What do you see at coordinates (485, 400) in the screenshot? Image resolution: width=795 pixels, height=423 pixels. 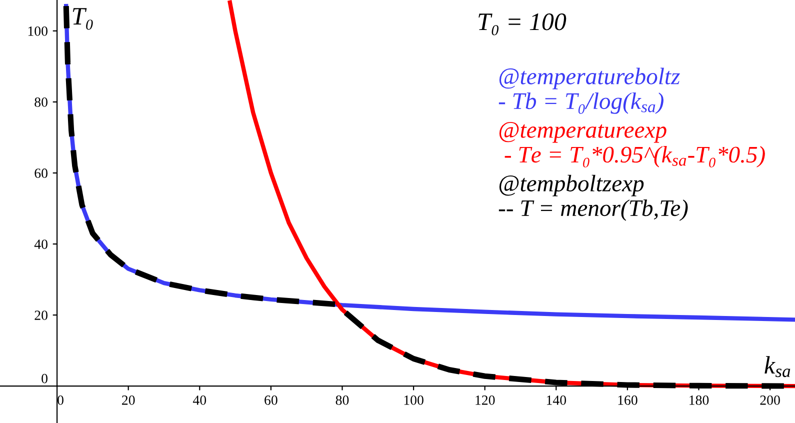 I see `x-tick-label: 120` at bounding box center [485, 400].